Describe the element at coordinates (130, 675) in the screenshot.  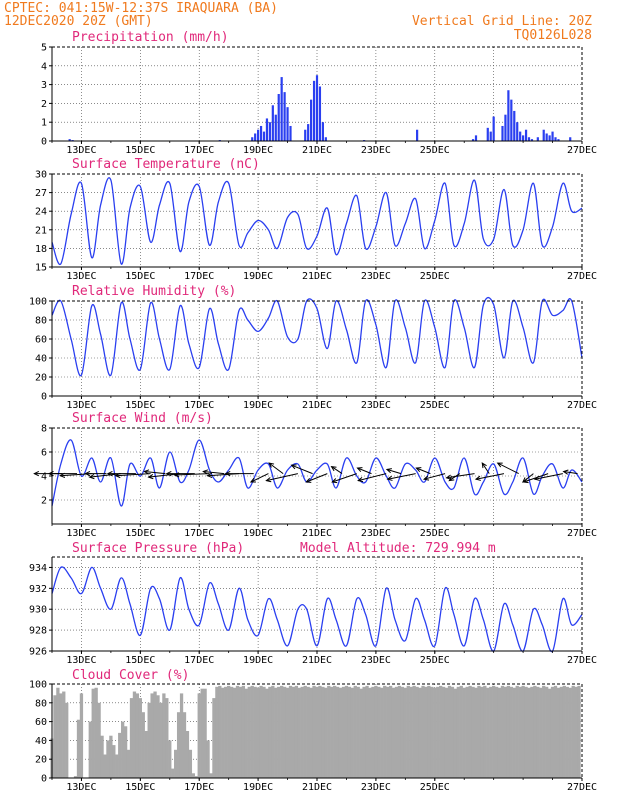
I see `cloud-title: Cloud Cover (%)` at that location.